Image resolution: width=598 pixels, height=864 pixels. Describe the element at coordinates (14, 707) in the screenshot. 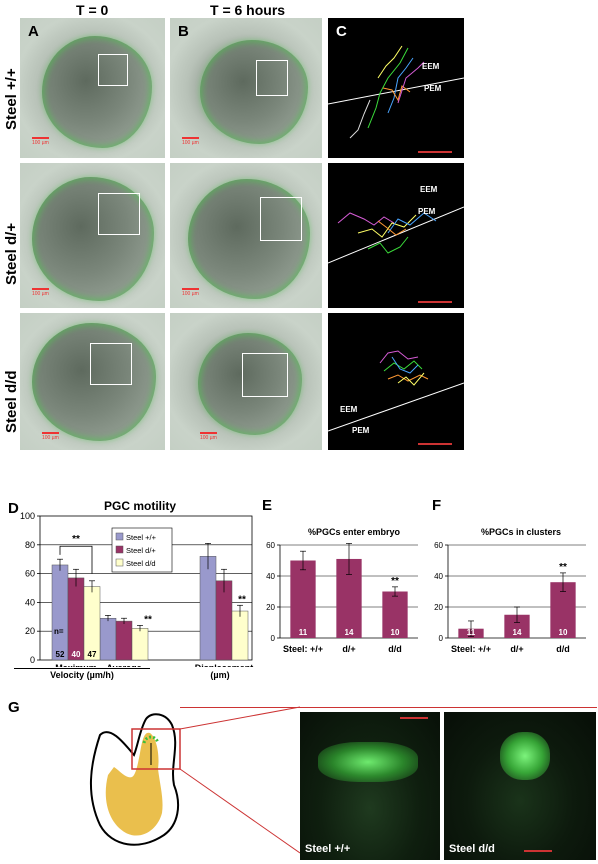

I see `panel-label-G: G` at that location.